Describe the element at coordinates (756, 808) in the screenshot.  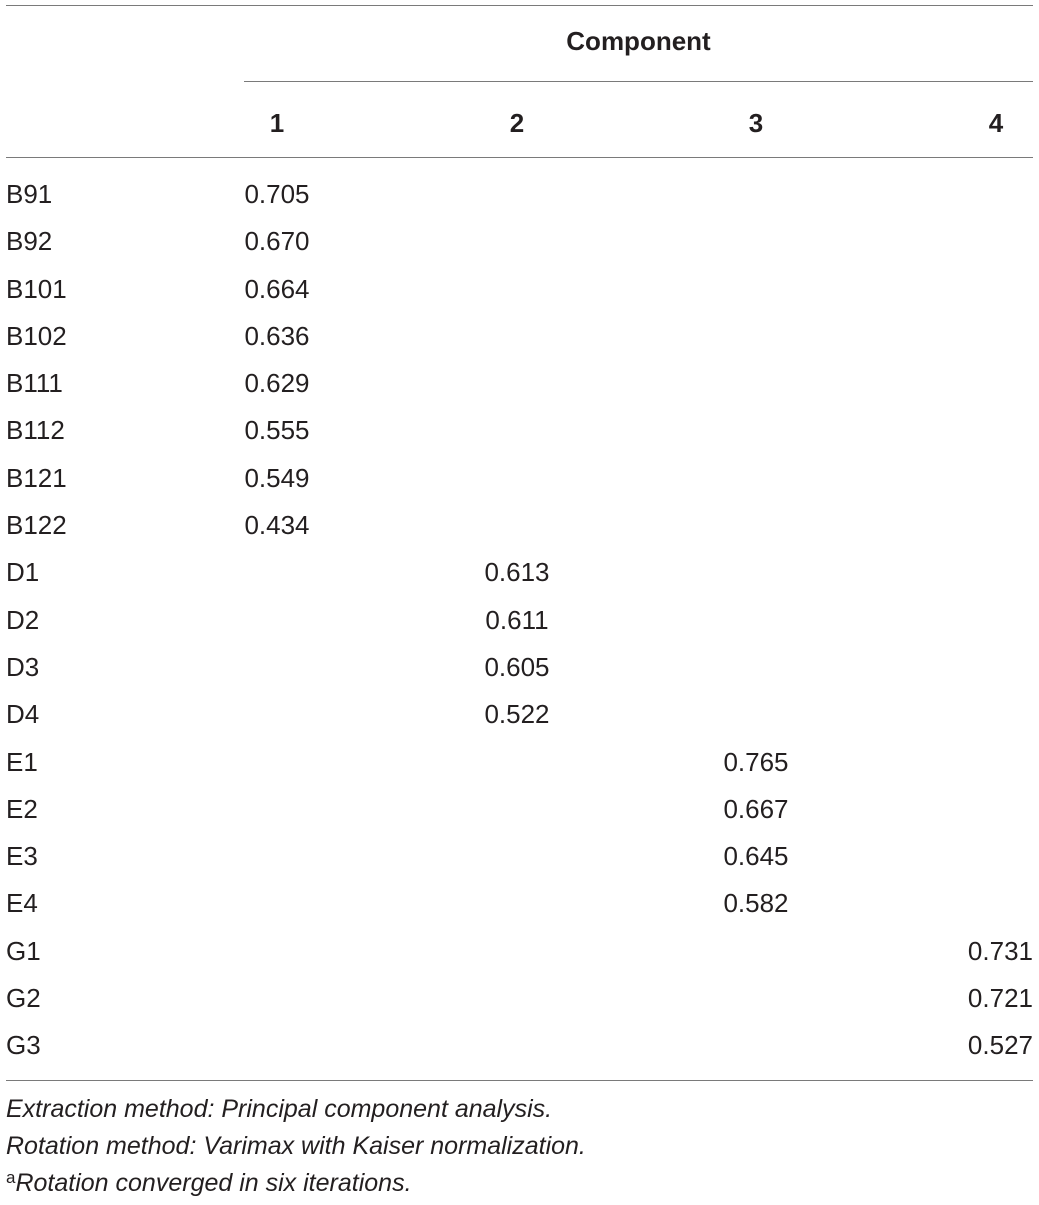
I see `loading-cell: 0.667` at that location.